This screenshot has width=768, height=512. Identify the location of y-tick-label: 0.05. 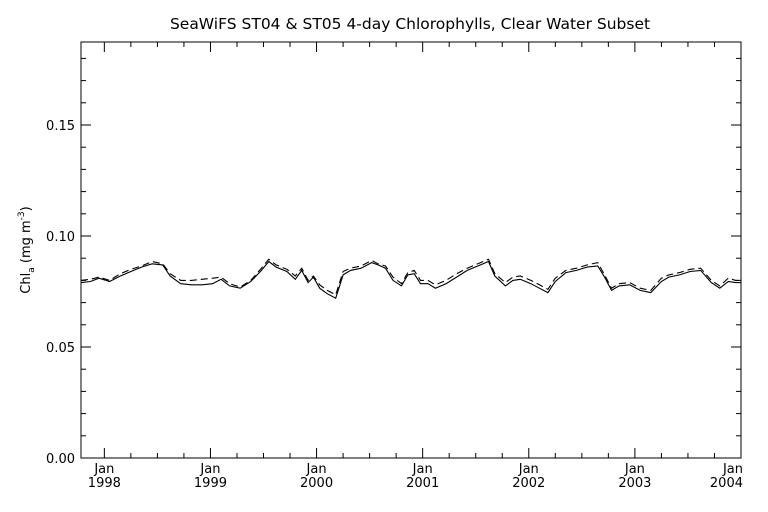
(60, 348).